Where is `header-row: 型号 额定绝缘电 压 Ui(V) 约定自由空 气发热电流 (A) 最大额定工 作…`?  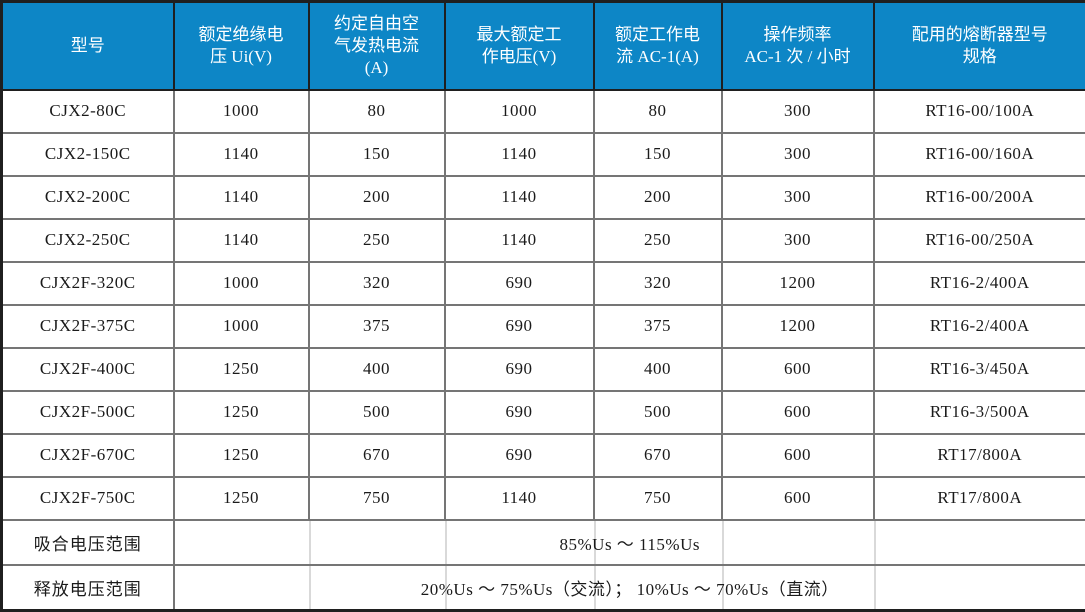
header-row: 型号 额定绝缘电 压 Ui(V) 约定自由空 气发热电流 (A) 最大额定工 作… is located at coordinates (542, 45).